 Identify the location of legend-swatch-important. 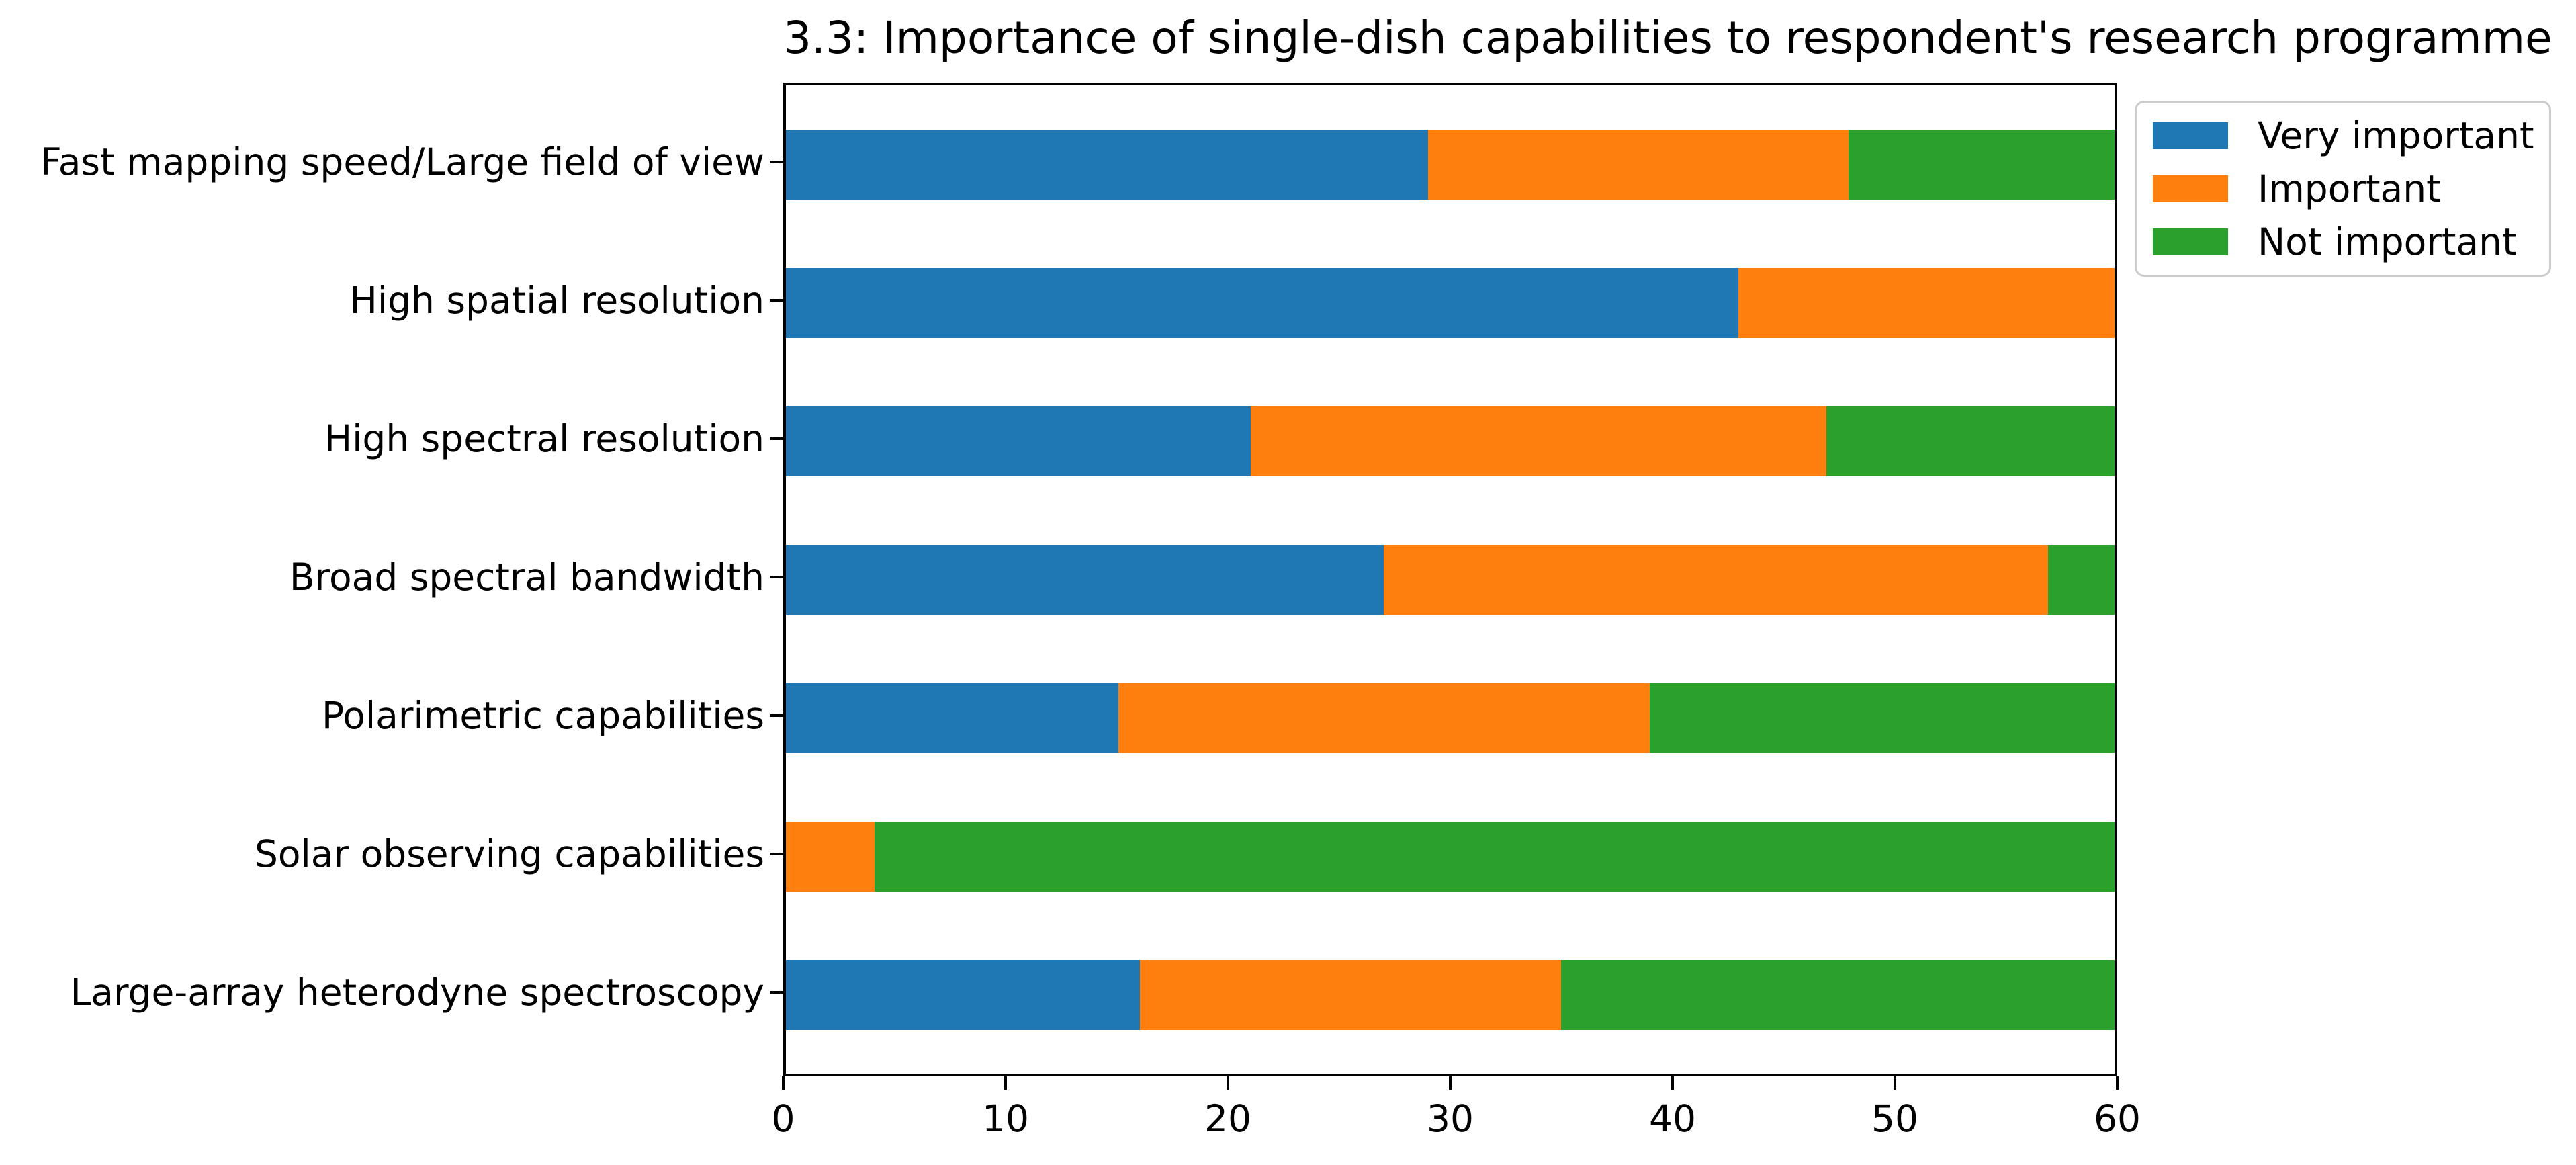
(2190, 189).